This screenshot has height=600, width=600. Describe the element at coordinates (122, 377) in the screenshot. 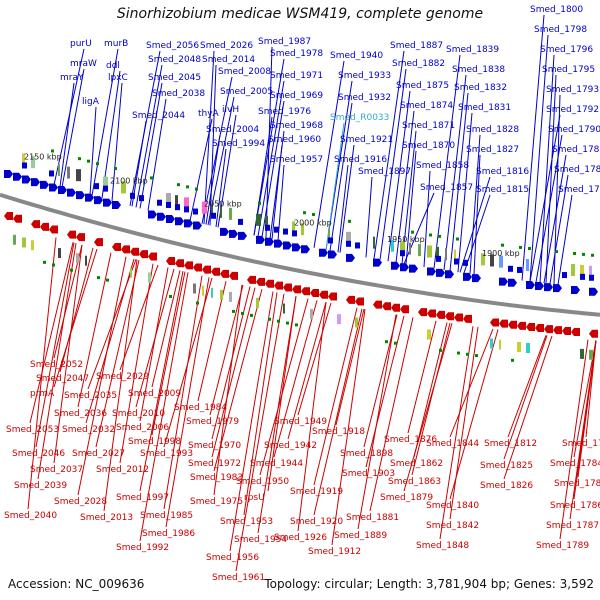

I see `reverse-gene-label: Smed_2029` at that location.